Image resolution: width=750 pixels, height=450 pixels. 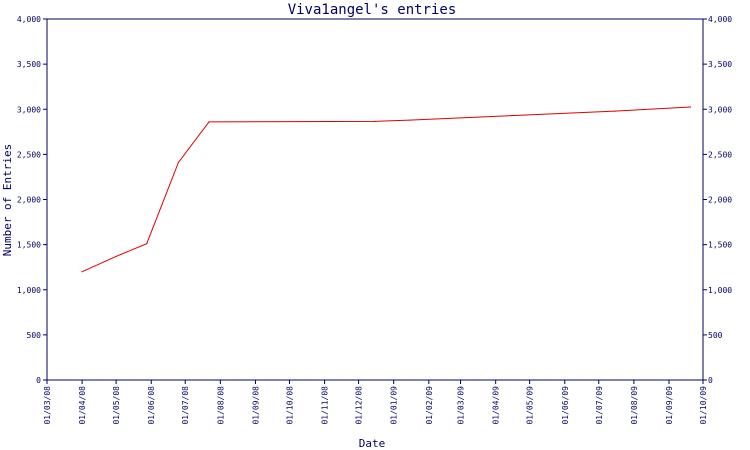 What do you see at coordinates (255, 405) in the screenshot?
I see `x-tick-label: 01/09/08` at bounding box center [255, 405].